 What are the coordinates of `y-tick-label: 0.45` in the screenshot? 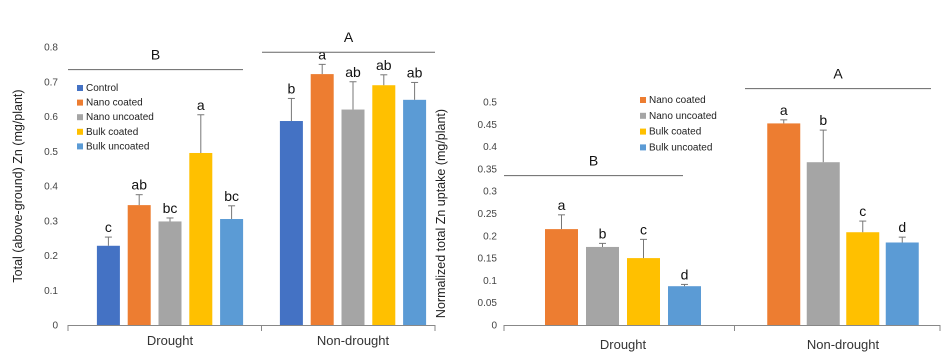 It's located at (488, 125).